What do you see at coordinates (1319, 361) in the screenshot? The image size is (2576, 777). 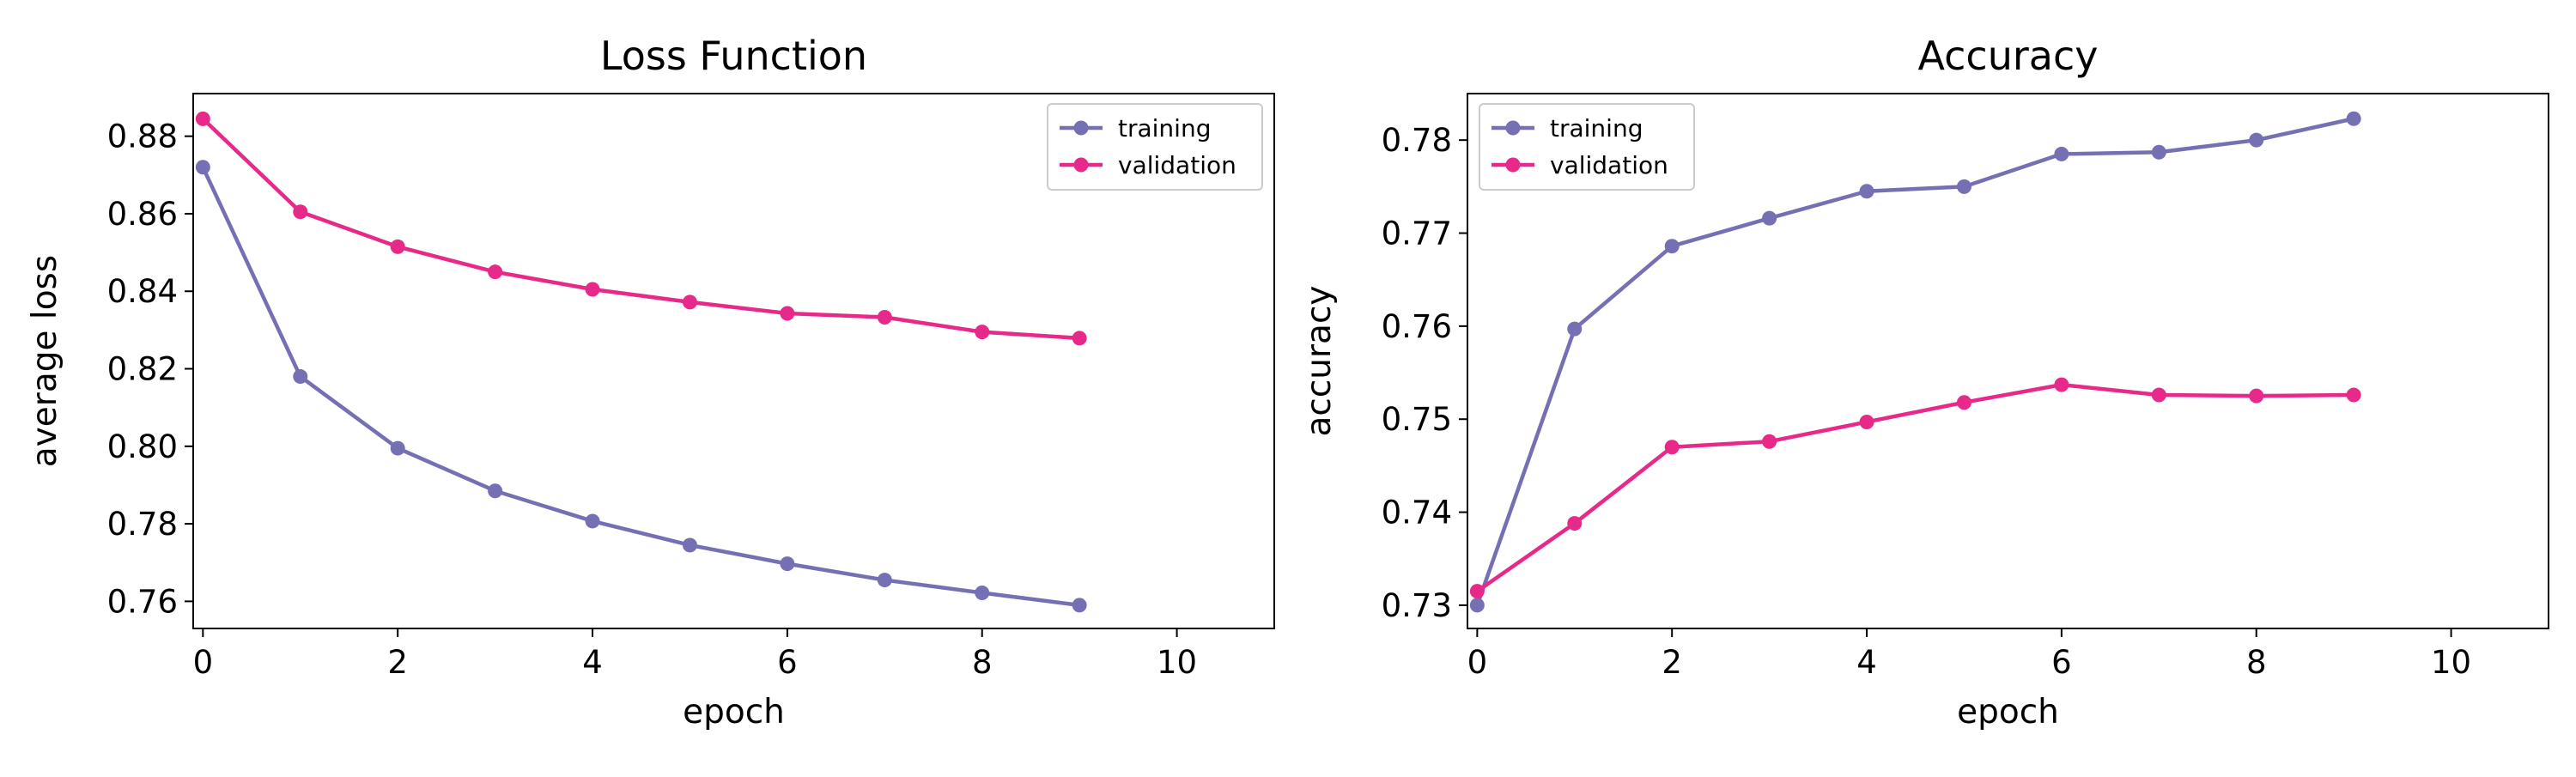 I see `y-axis-label: accuracy` at bounding box center [1319, 361].